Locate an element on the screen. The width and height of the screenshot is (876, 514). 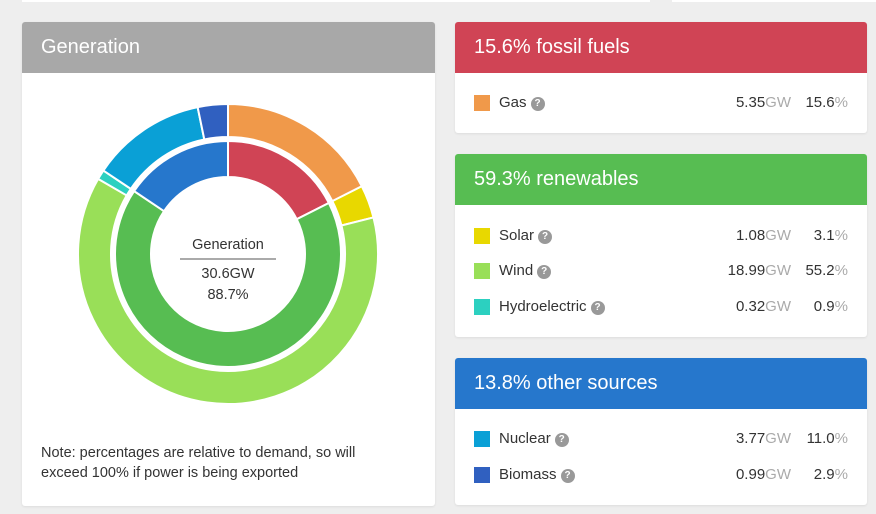
nuclear-pct: 11.0% is located at coordinates (827, 438).